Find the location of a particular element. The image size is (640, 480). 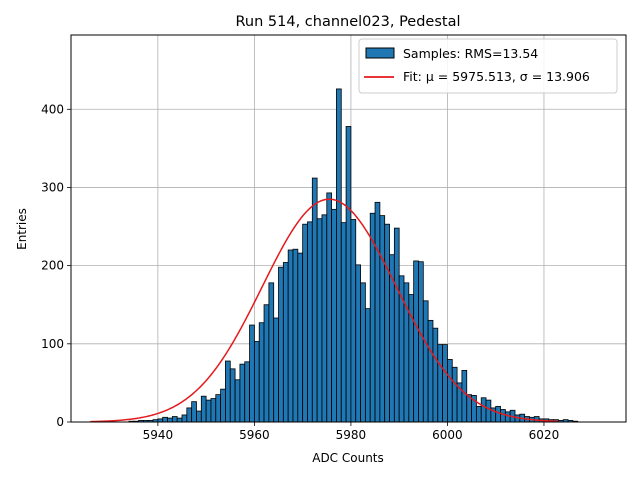

x-tick-label: 5960 is located at coordinates (254, 435).